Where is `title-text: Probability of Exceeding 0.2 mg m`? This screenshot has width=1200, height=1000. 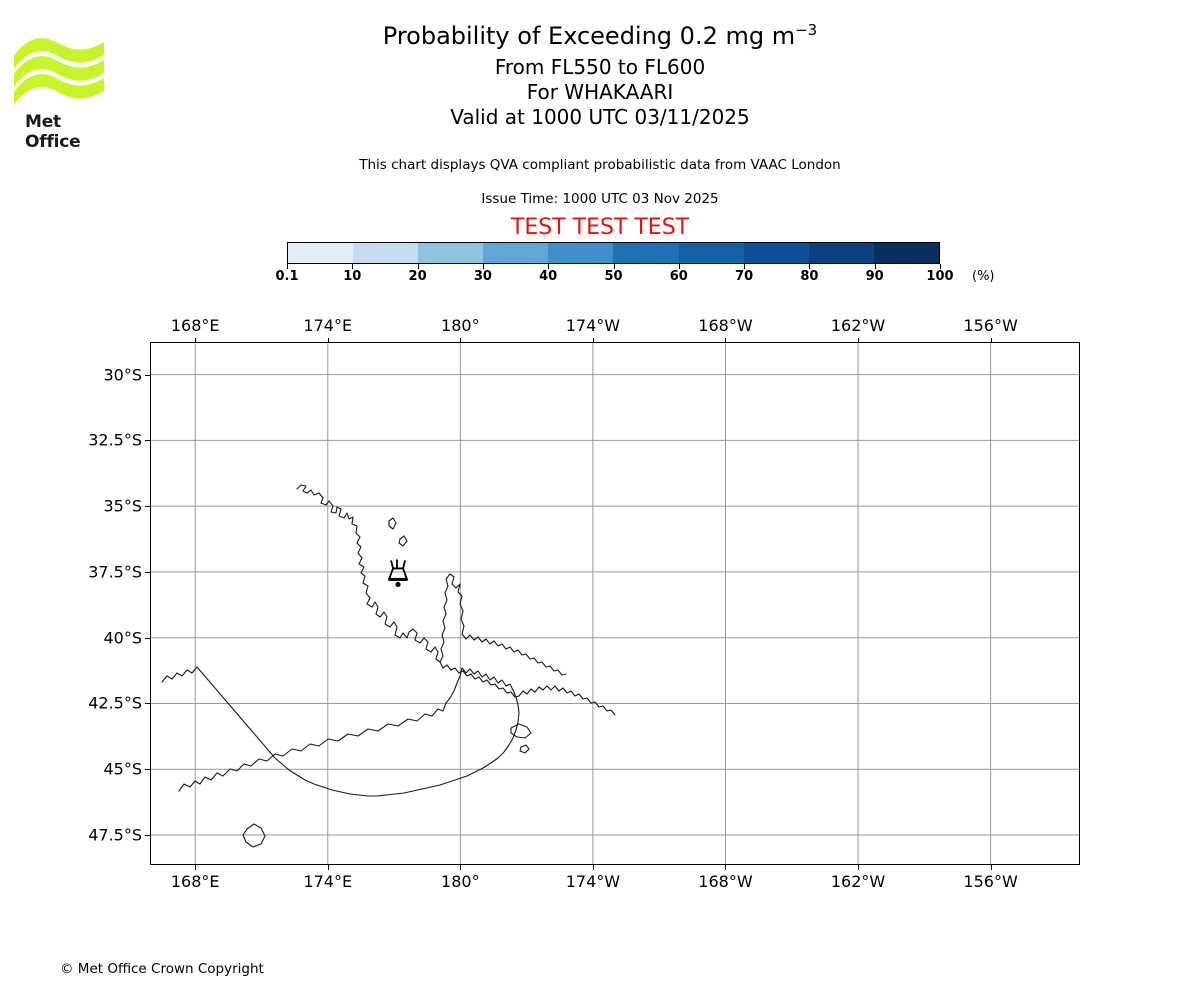 title-text: Probability of Exceeding 0.2 mg m is located at coordinates (589, 36).